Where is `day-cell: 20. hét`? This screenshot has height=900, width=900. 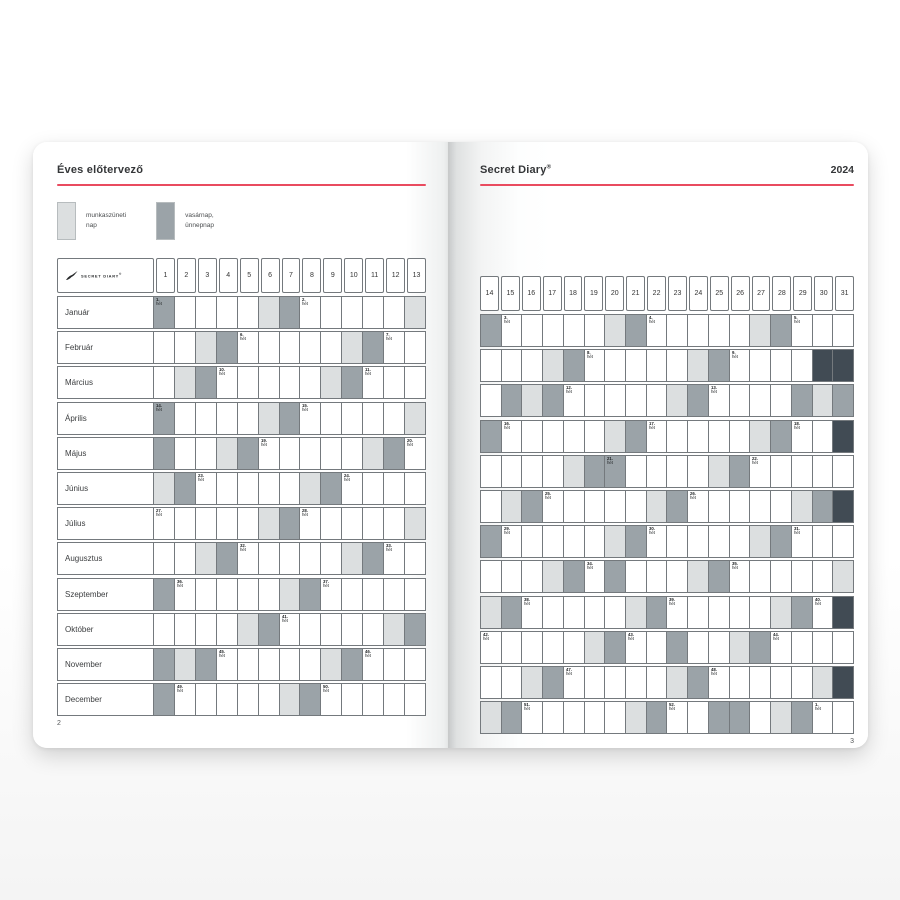
day-cell: 20. hét is located at coordinates (415, 453).